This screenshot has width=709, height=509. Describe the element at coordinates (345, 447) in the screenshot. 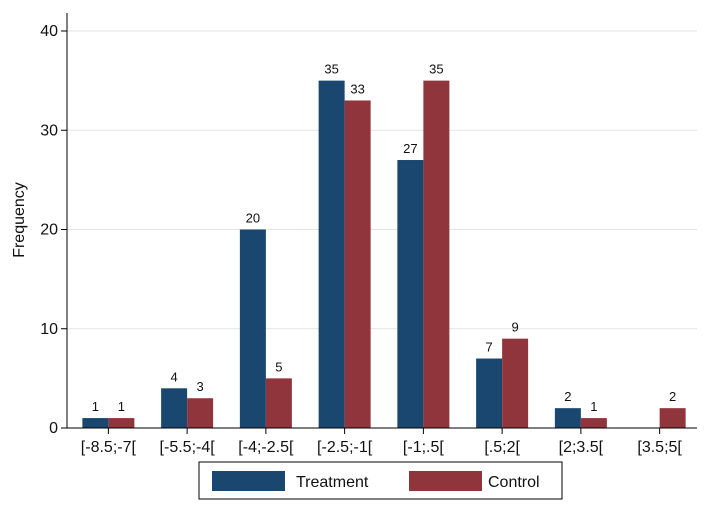

I see `x-category-label-3: [-2.5;-1[` at that location.